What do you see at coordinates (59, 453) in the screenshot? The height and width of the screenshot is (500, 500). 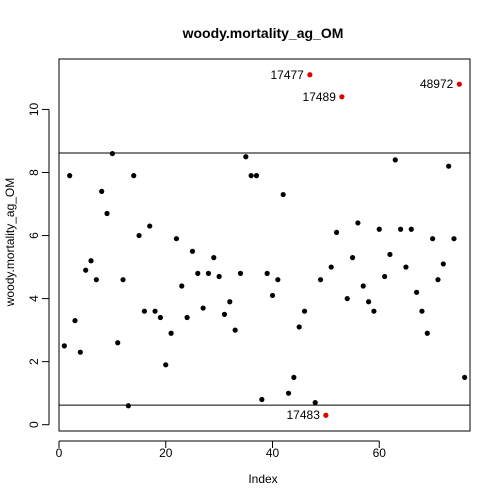 I see `x-tick-label: 0` at bounding box center [59, 453].